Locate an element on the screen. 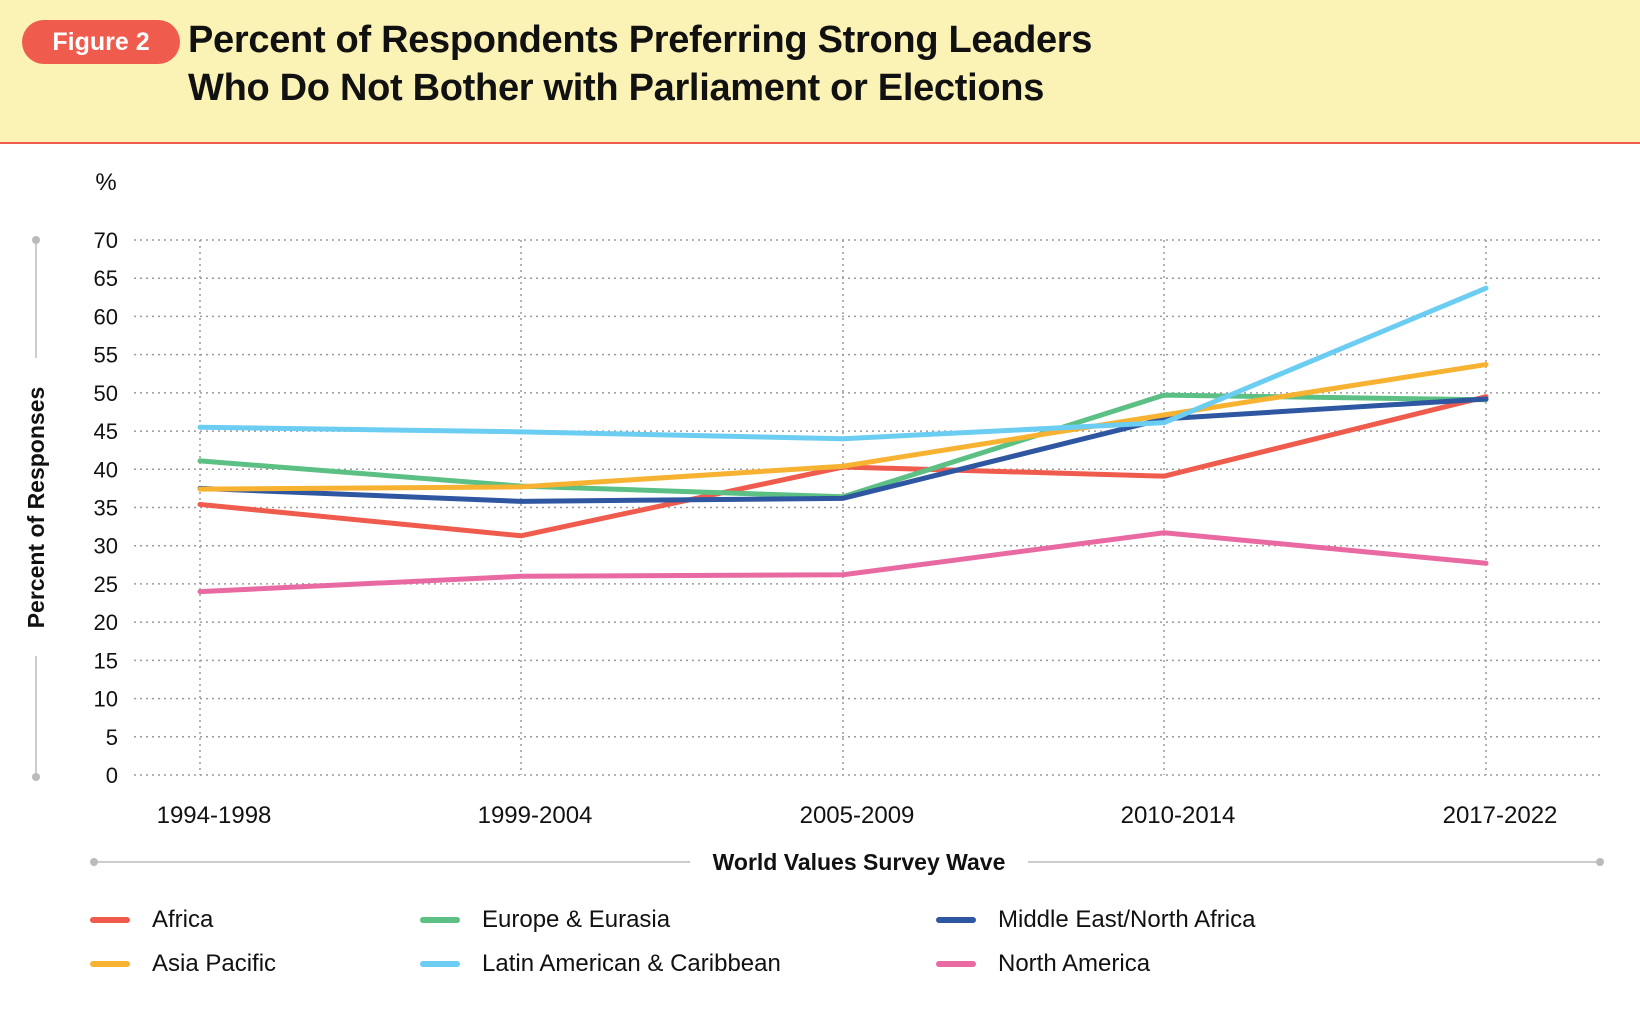 This screenshot has width=1640, height=1022. y-axis-title: Percent of Responses is located at coordinates (36, 508).